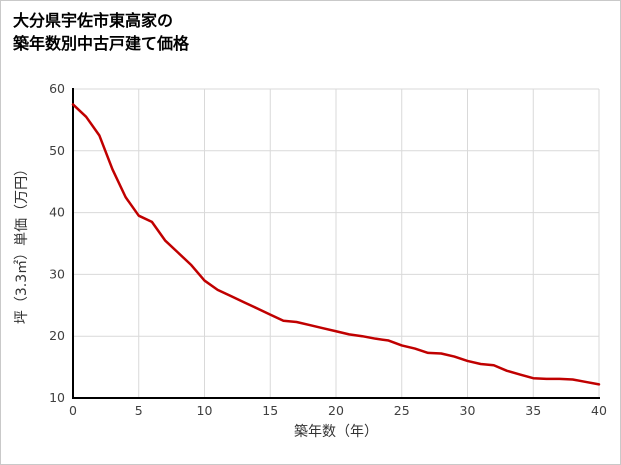 The height and width of the screenshot is (465, 621). I want to click on x-tick-label: 10, so click(205, 410).